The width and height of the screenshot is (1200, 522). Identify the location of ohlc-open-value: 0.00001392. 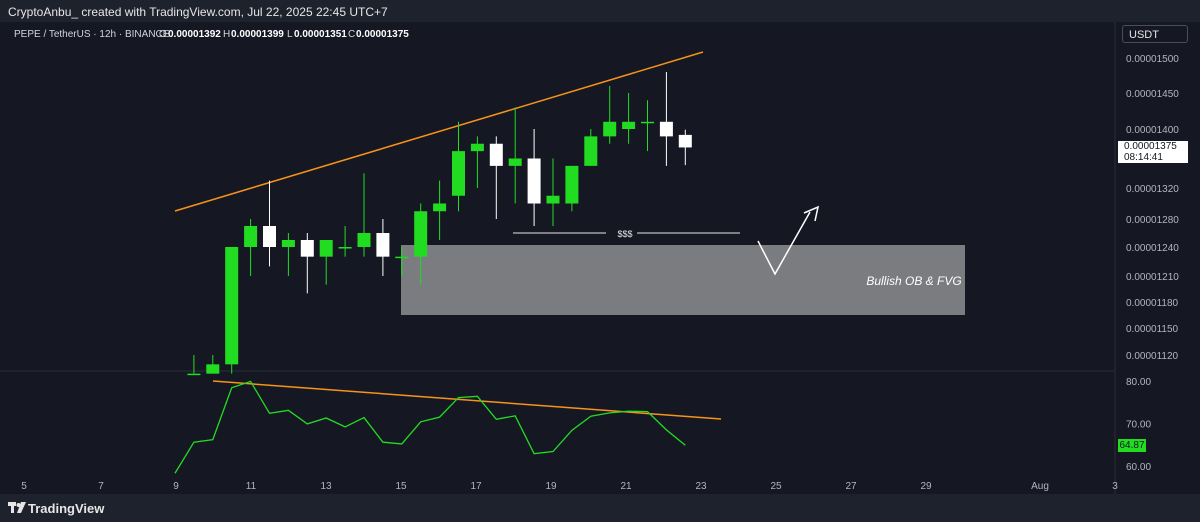
(194, 34).